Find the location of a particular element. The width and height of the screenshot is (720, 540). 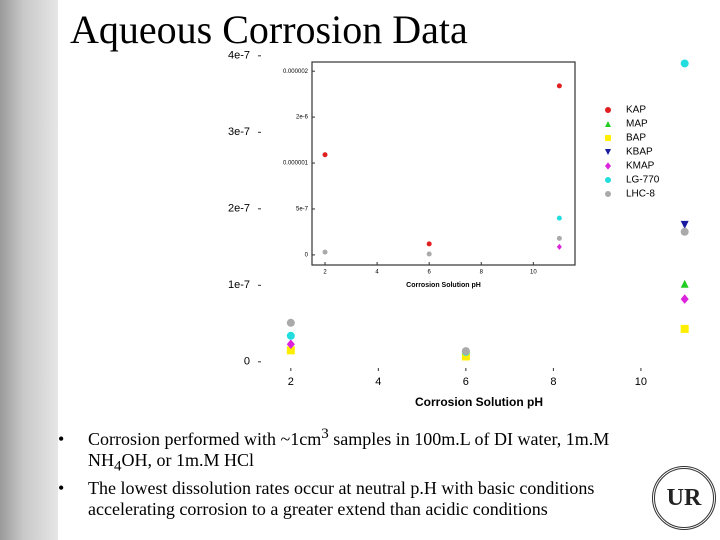

legend-label: KBAP is located at coordinates (639, 152).